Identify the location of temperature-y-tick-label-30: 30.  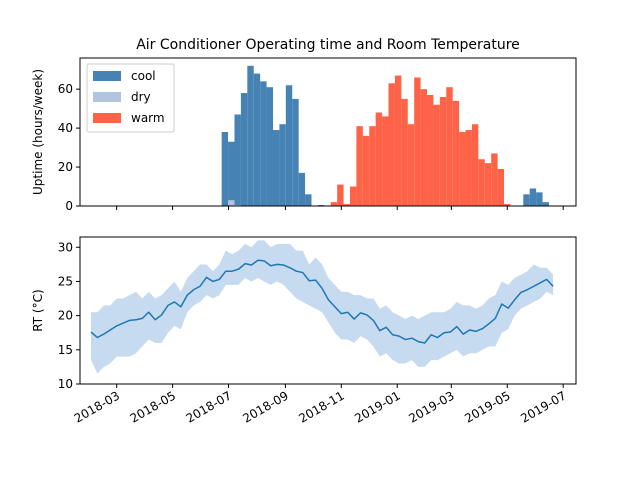
(65, 247).